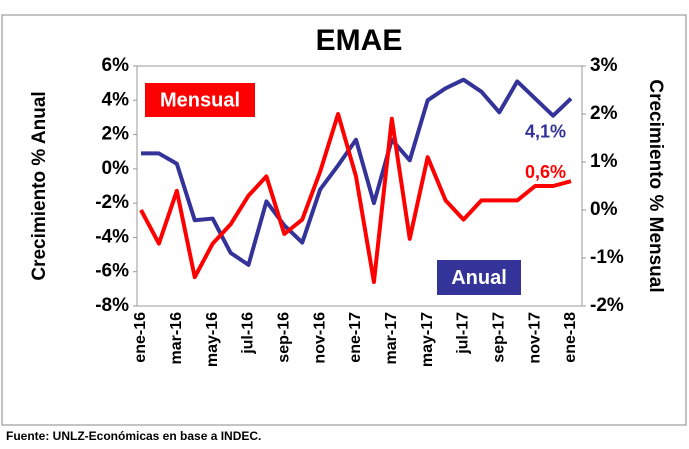 This screenshot has height=449, width=689. What do you see at coordinates (355, 337) in the screenshot?
I see `x-tick-label: ene-17` at bounding box center [355, 337].